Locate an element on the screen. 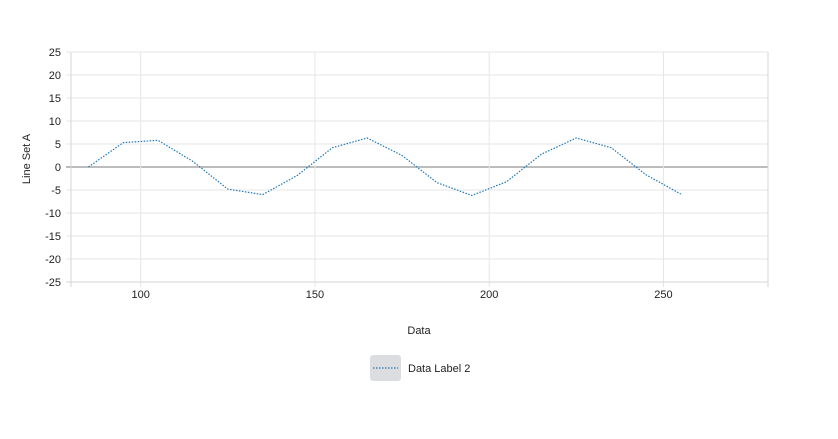 Image resolution: width=838 pixels, height=439 pixels. y-tick-label: 20 is located at coordinates (55, 76).